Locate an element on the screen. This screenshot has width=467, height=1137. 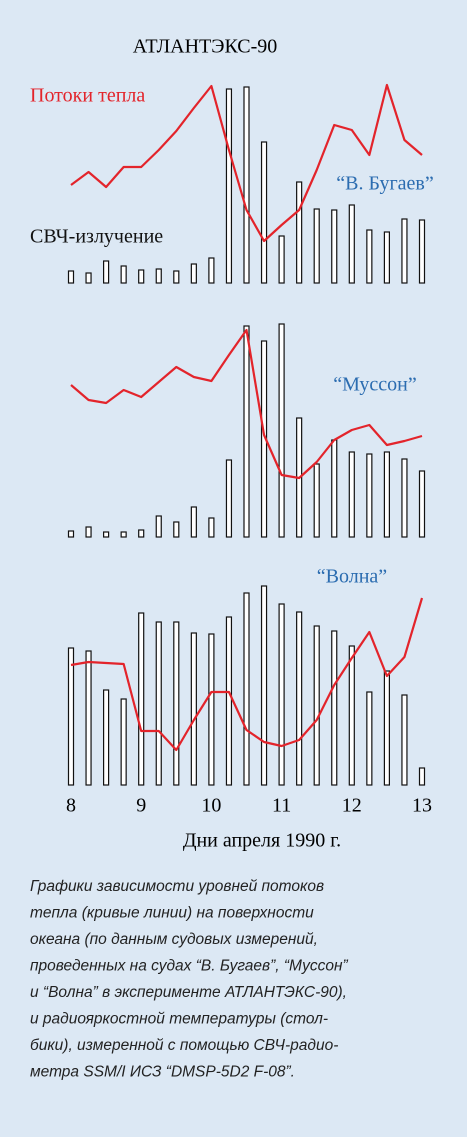
x-tick-label: 12 is located at coordinates (352, 806).